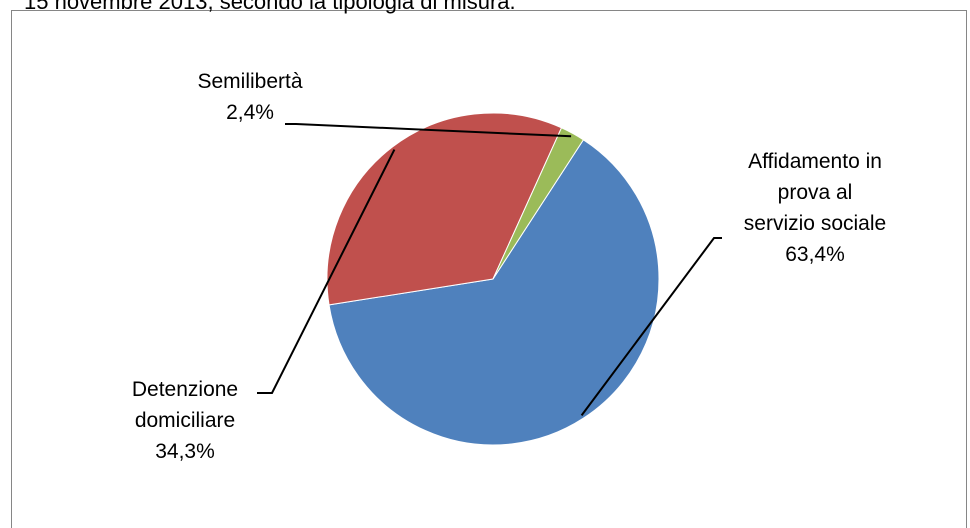  What do you see at coordinates (815, 254) in the screenshot?
I see `slice-value-label: 63,4%` at bounding box center [815, 254].